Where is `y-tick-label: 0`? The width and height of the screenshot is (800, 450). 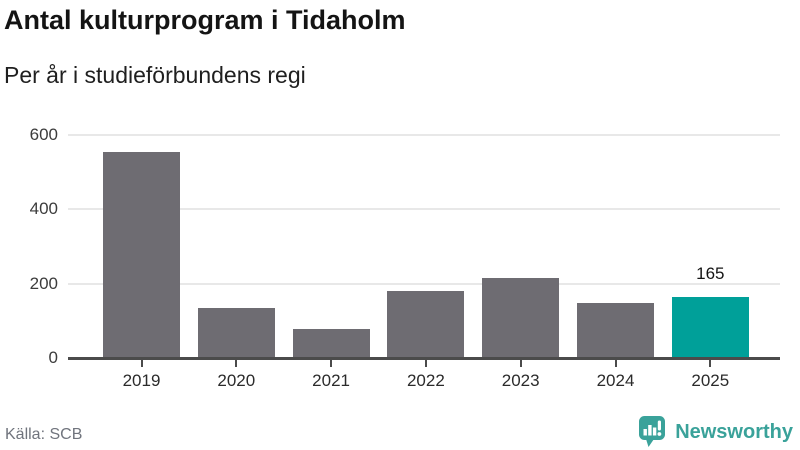 y-tick-label: 0 is located at coordinates (53, 357).